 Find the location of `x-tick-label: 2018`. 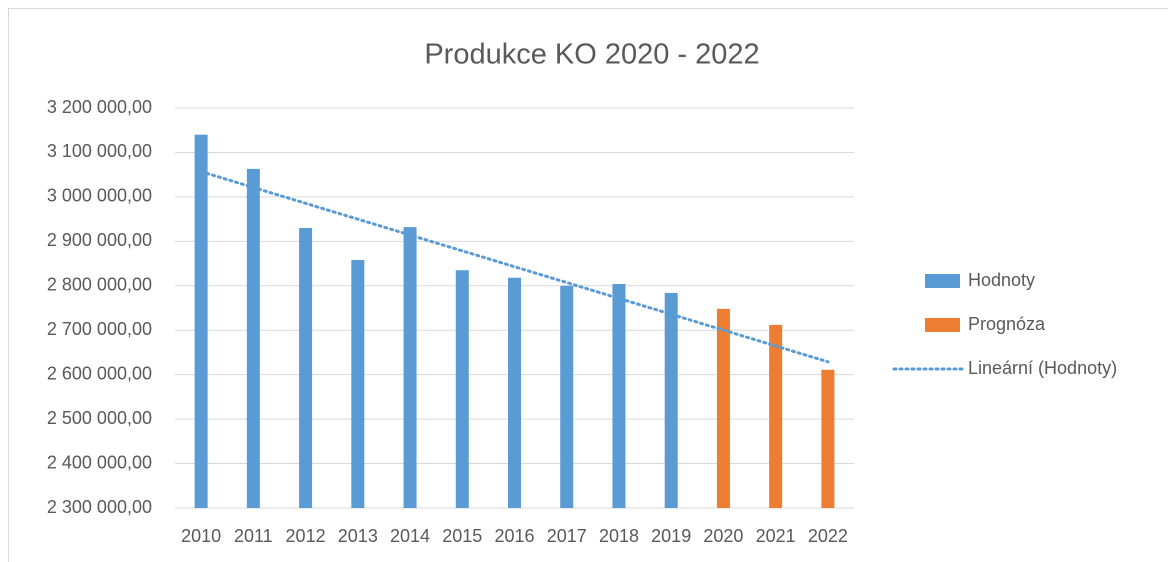

x-tick-label: 2018 is located at coordinates (619, 536).